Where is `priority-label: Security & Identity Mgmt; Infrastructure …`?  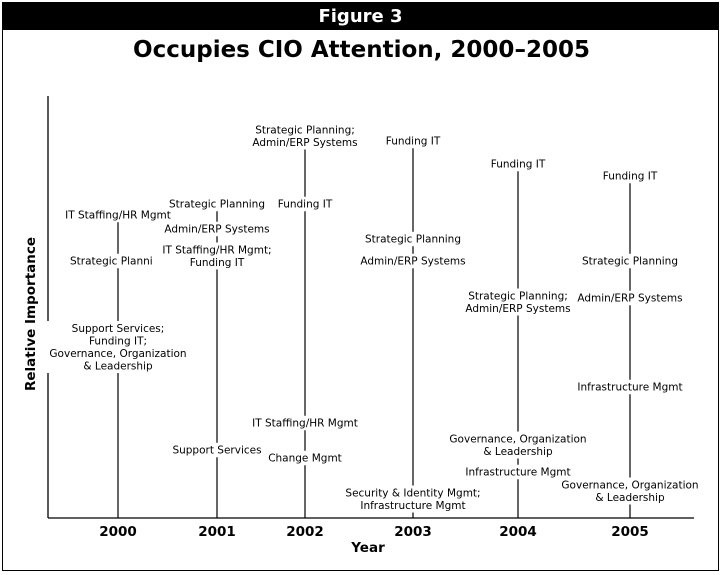 priority-label: Security & Identity Mgmt; Infrastructure … is located at coordinates (412, 499).